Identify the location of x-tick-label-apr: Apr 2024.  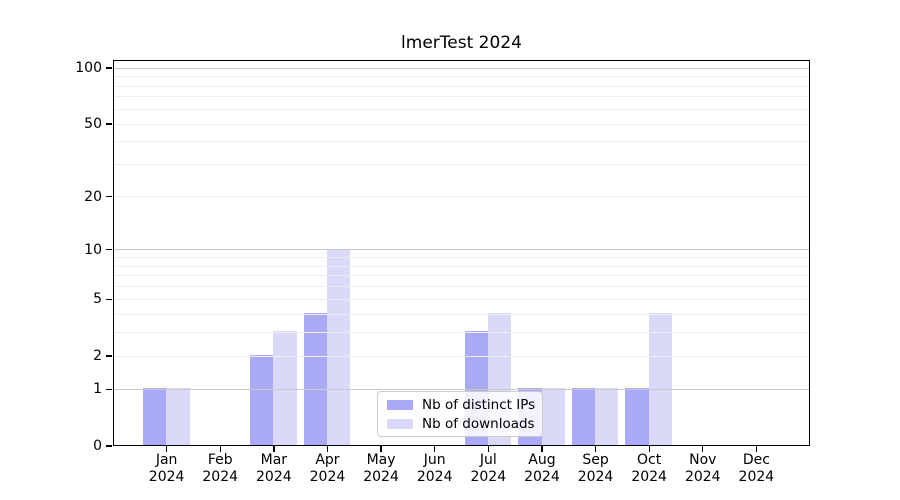
(327, 468).